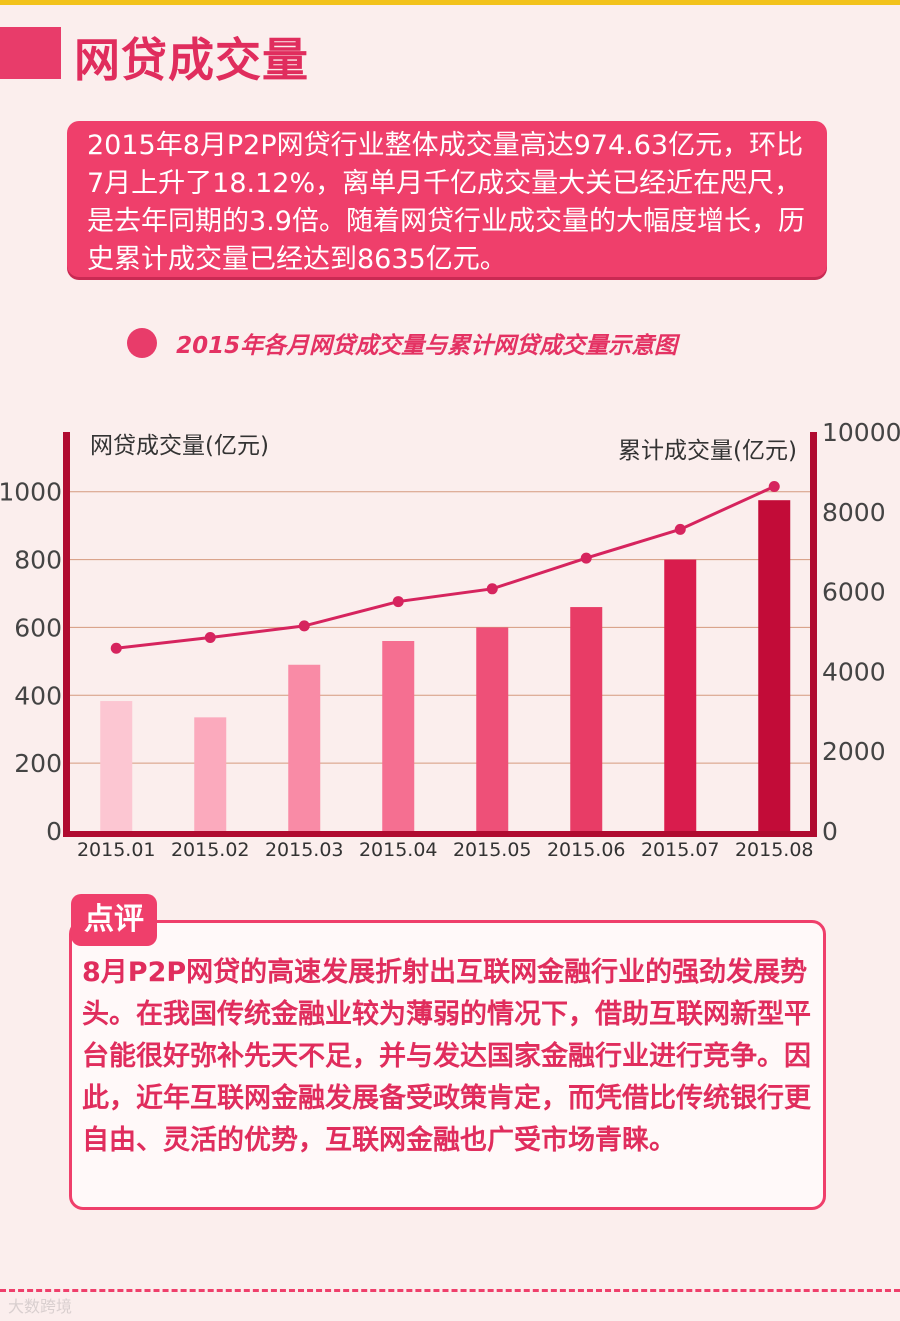 The width and height of the screenshot is (900, 1321). I want to click on top-accent-bar, so click(450, 2).